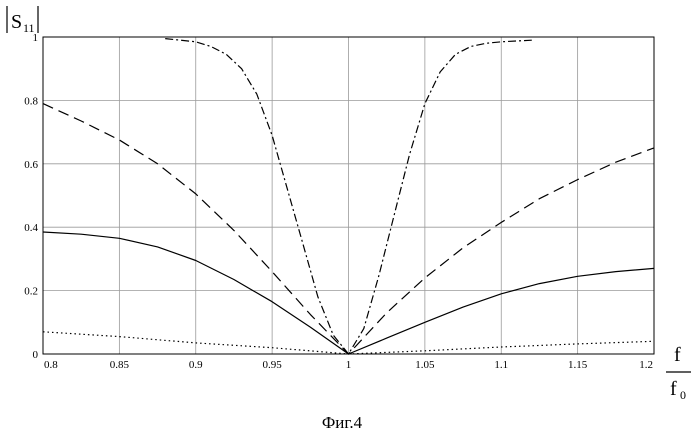  Describe the element at coordinates (273, 365) in the screenshot. I see `x-tick-label: 0.95` at that location.